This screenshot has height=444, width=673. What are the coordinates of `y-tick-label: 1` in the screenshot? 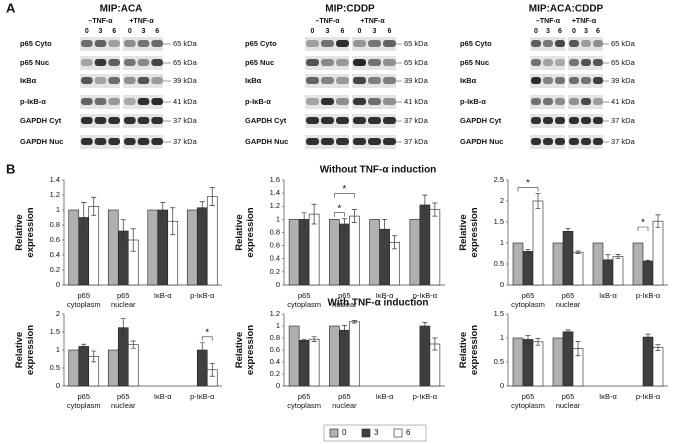 It's located at (58, 209).